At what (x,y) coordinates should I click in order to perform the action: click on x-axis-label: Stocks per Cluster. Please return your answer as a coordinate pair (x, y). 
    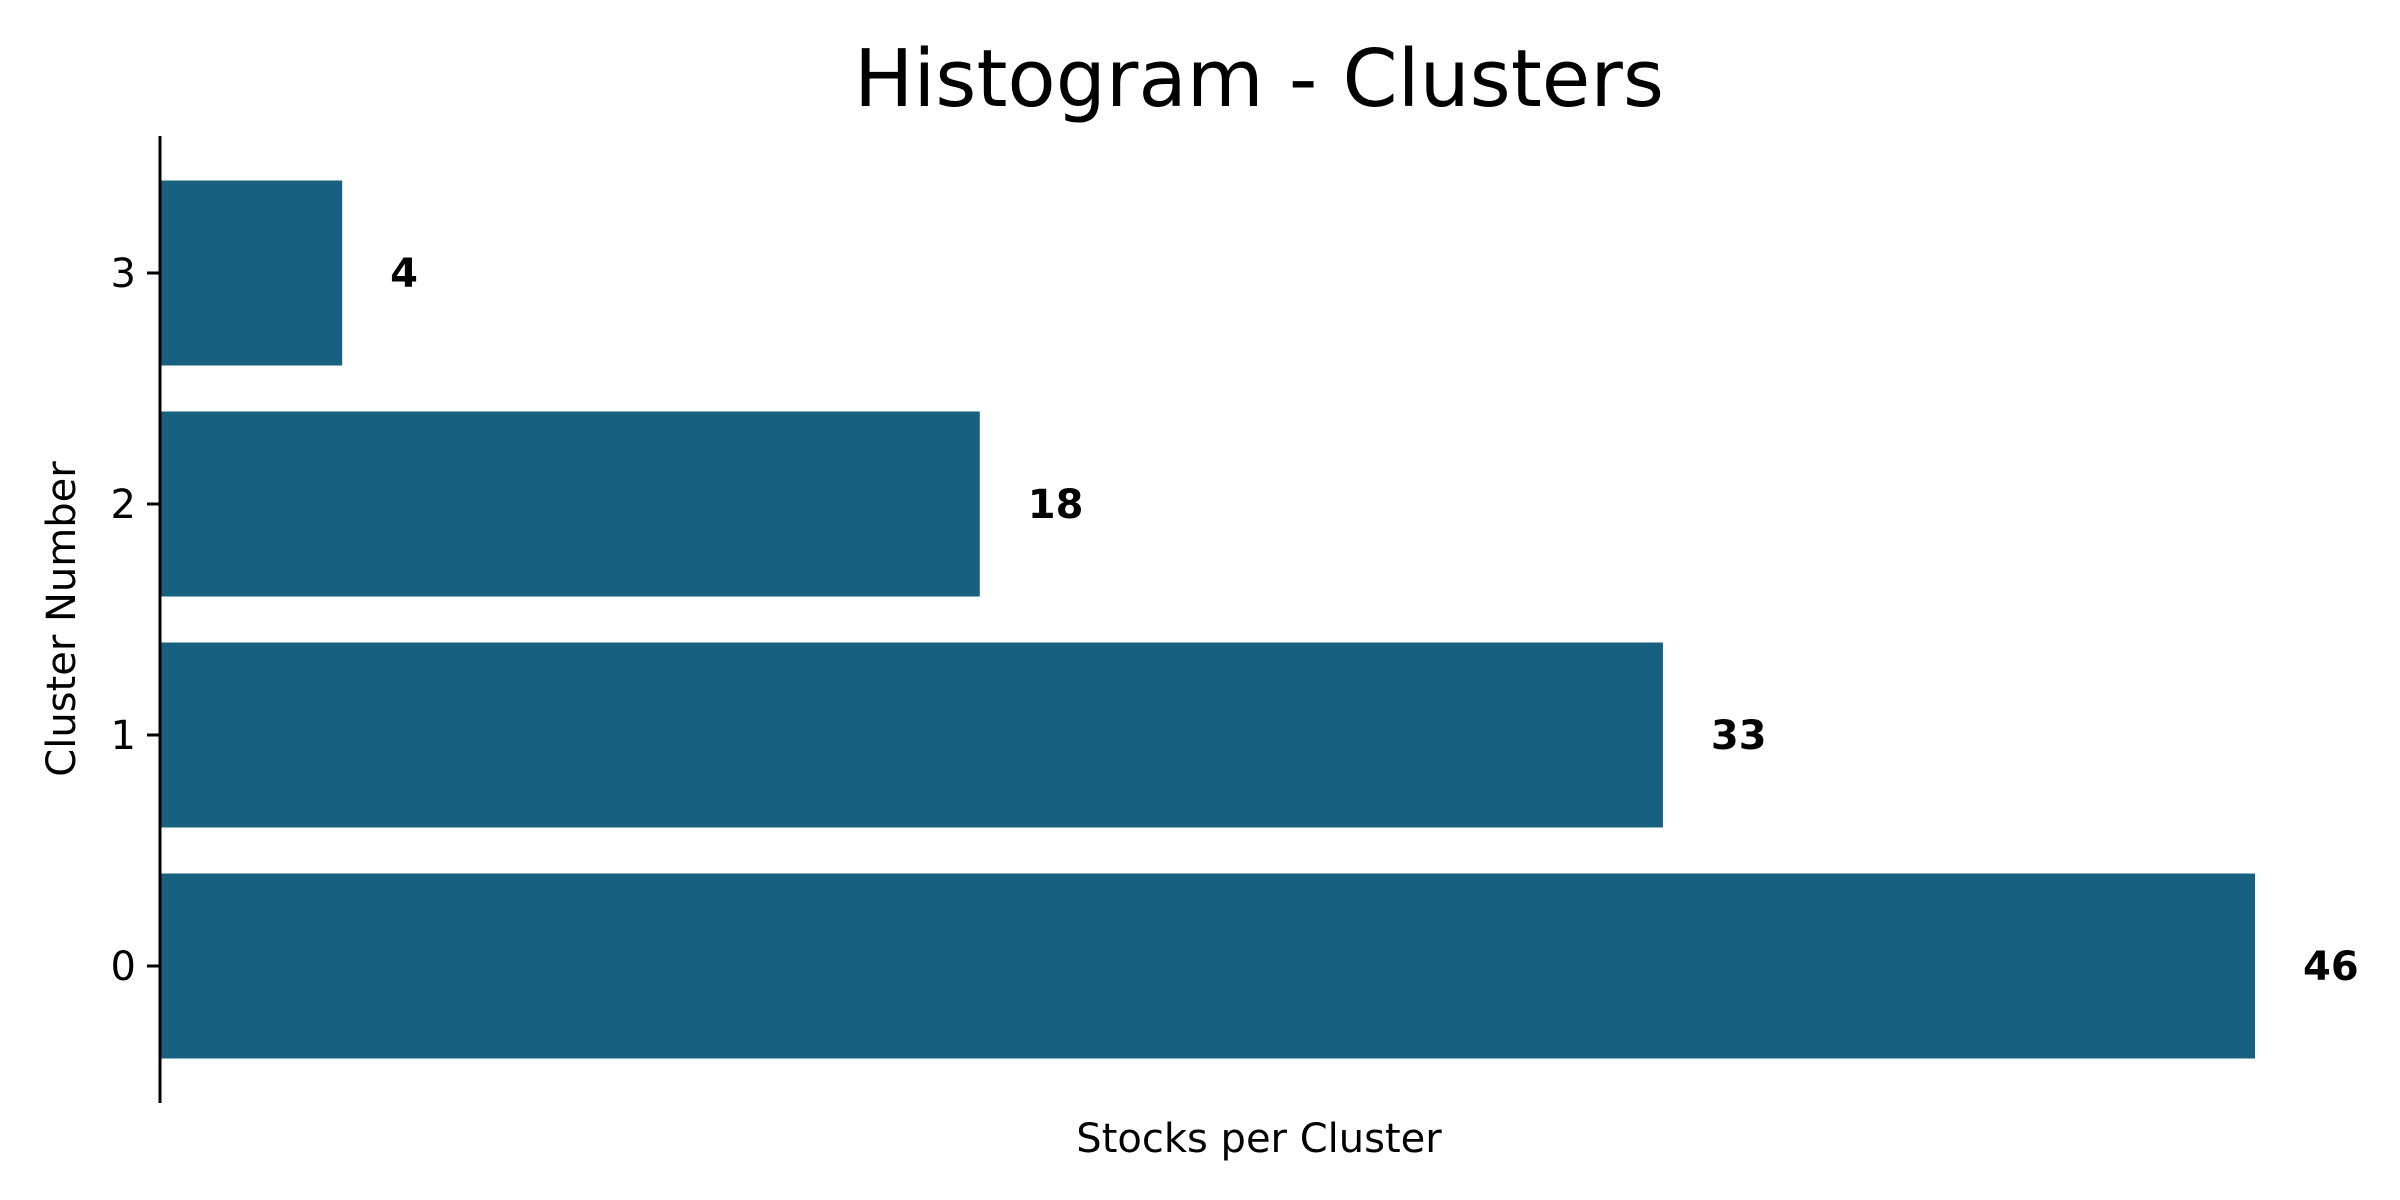
    Looking at the image, I should click on (1259, 1139).